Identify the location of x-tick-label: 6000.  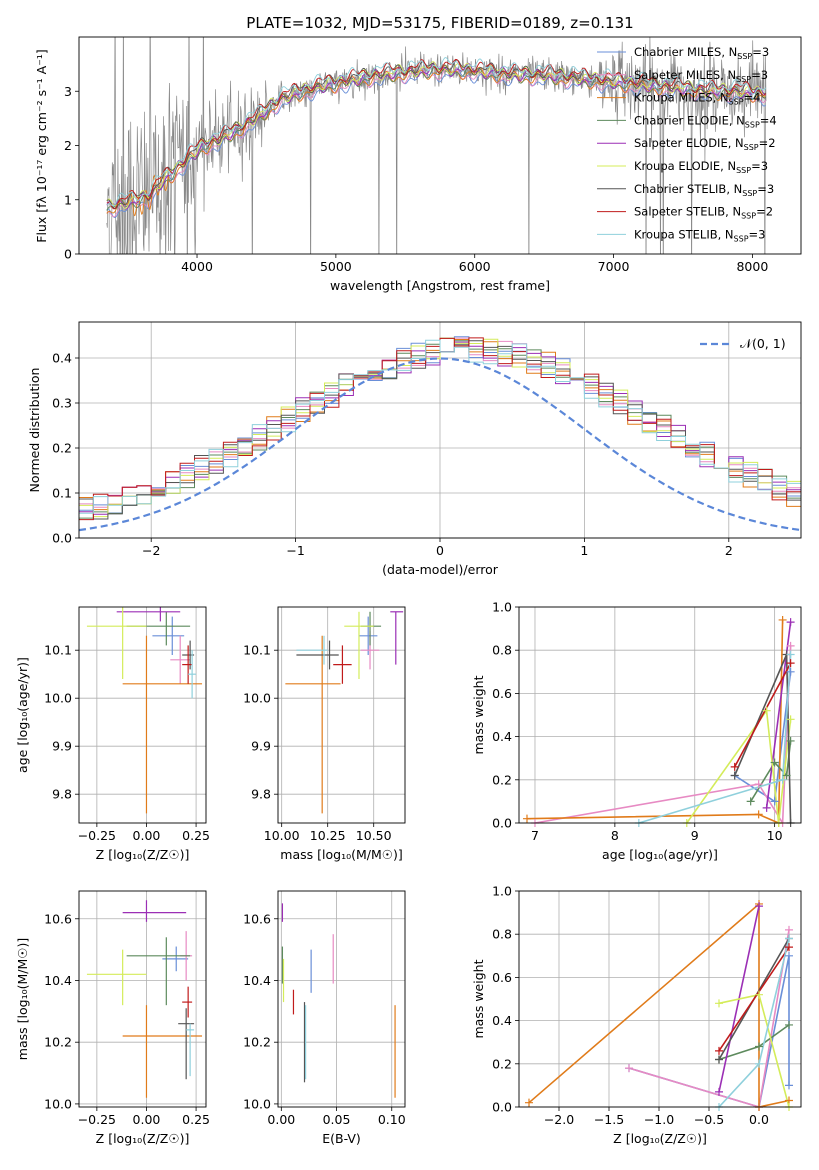
(475, 266).